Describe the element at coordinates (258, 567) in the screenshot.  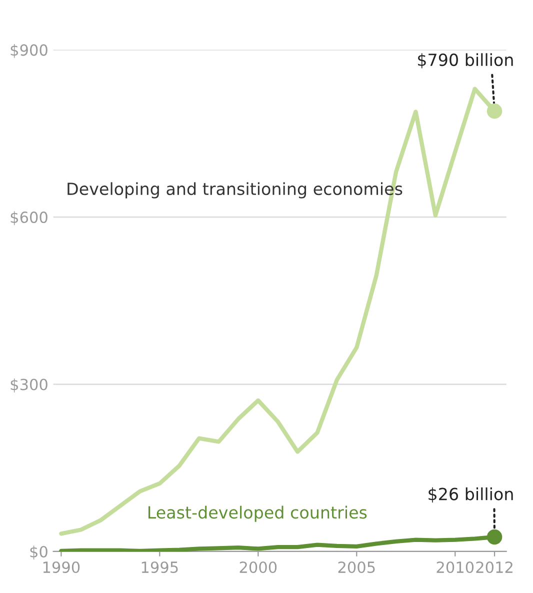
I see `x-tick-label: 2000` at that location.